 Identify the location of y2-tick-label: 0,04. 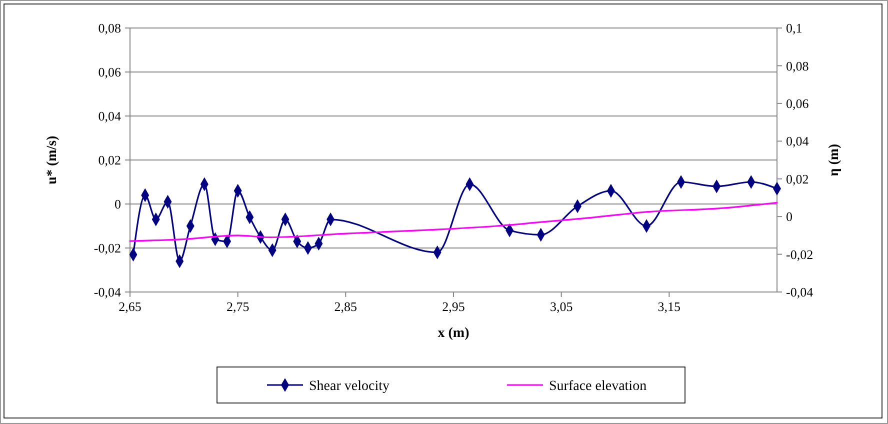
(798, 141).